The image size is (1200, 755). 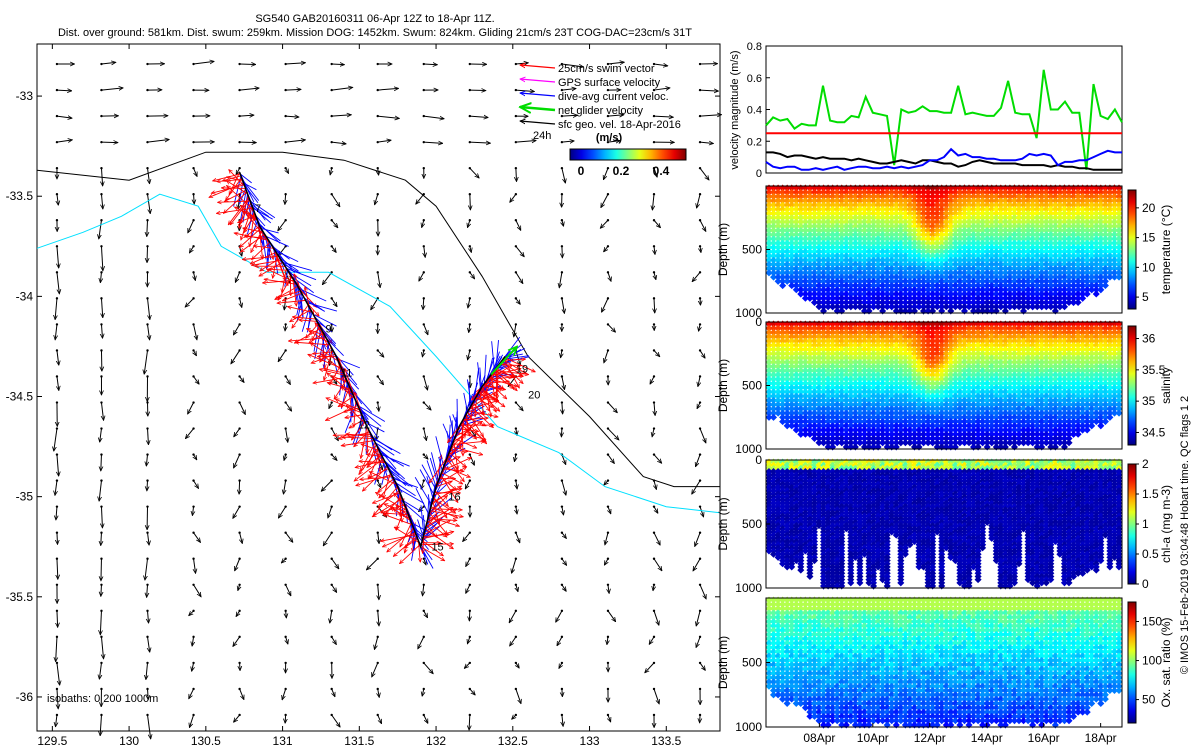 I want to click on map-ytick-label: -36, so click(x=25, y=697).